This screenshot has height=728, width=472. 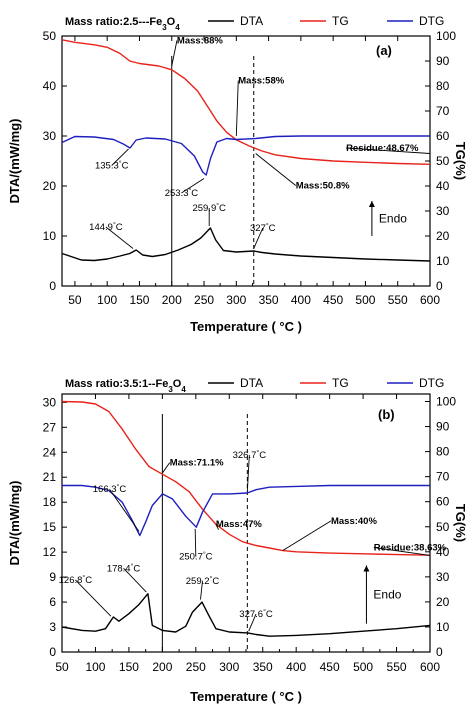 I want to click on x-axis-unit: ( °C ), so click(x=286, y=696).